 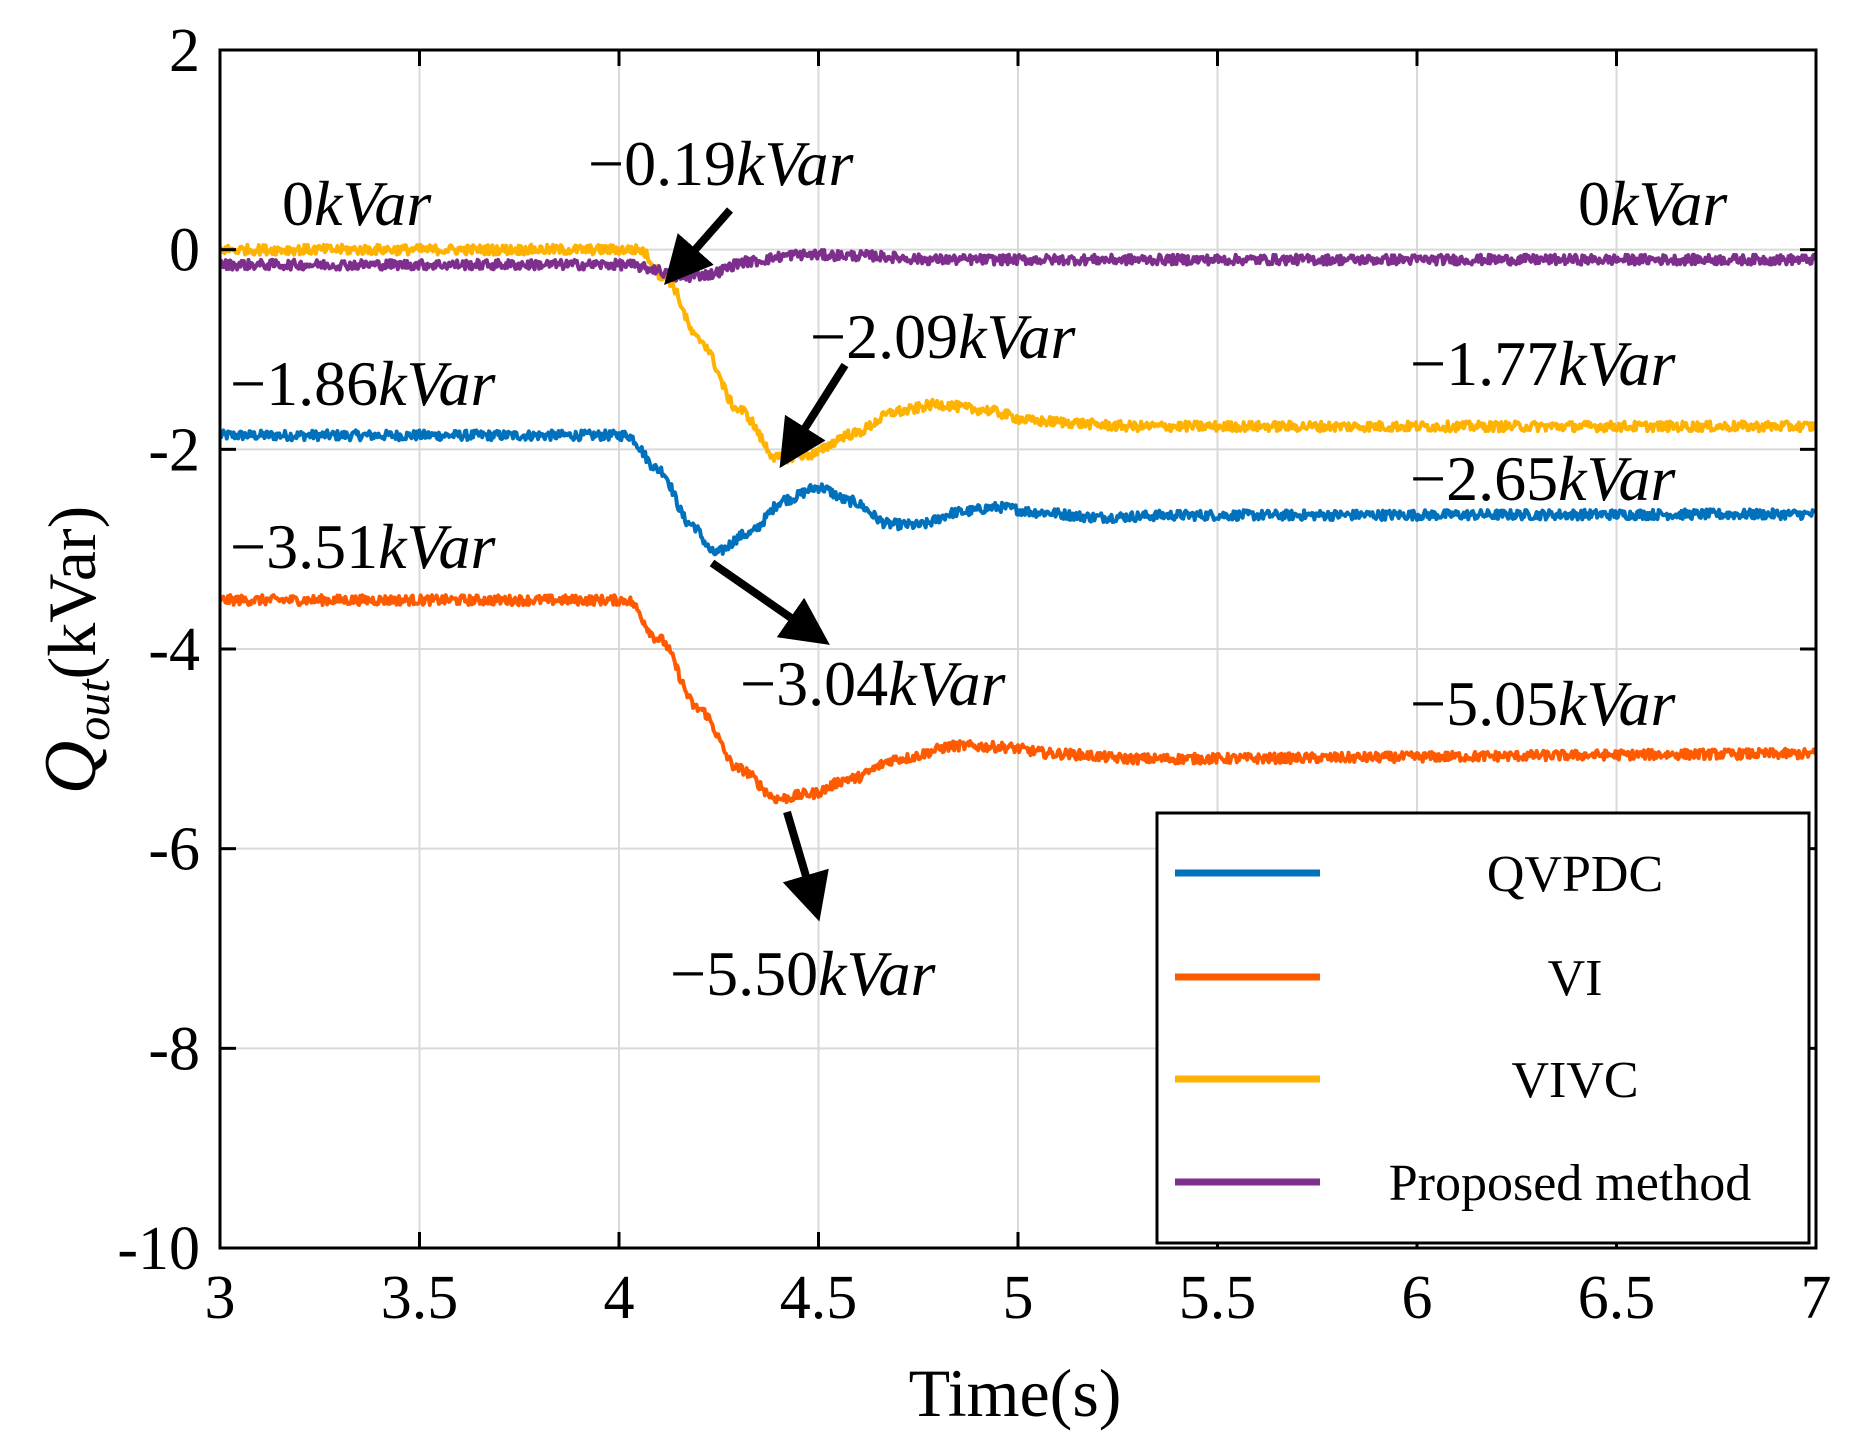 What do you see at coordinates (1018, 266) in the screenshot?
I see `series-line-proposed-method` at bounding box center [1018, 266].